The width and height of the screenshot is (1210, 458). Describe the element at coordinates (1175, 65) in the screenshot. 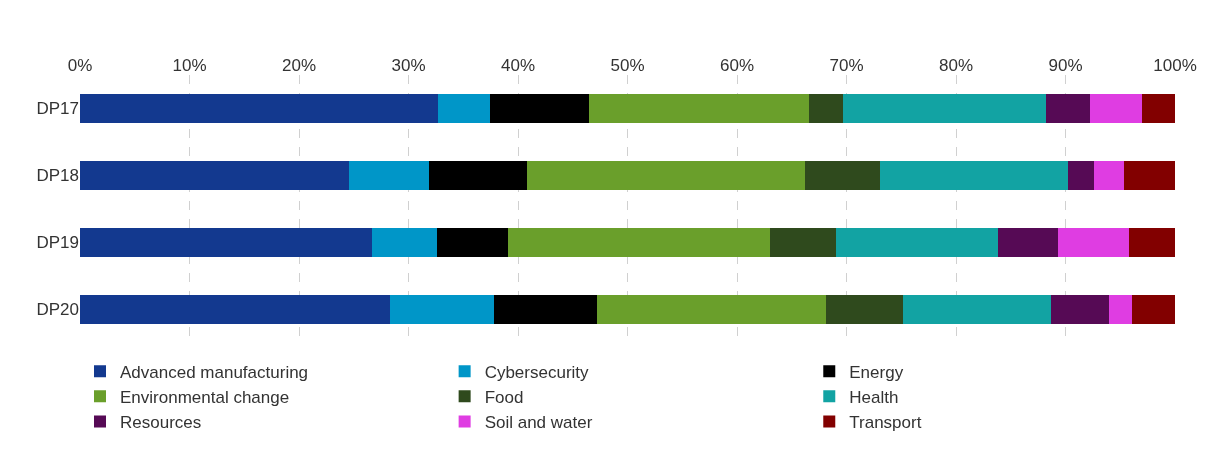

I see `x-tick-label: 100%` at that location.